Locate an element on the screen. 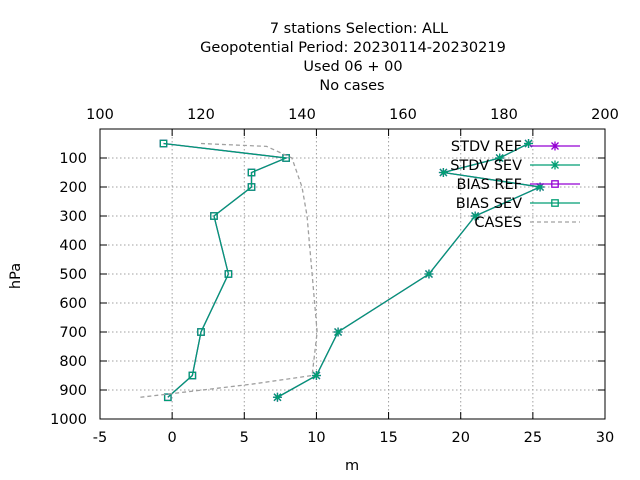 This screenshot has width=640, height=480. x-tick-label: 30 is located at coordinates (605, 438).